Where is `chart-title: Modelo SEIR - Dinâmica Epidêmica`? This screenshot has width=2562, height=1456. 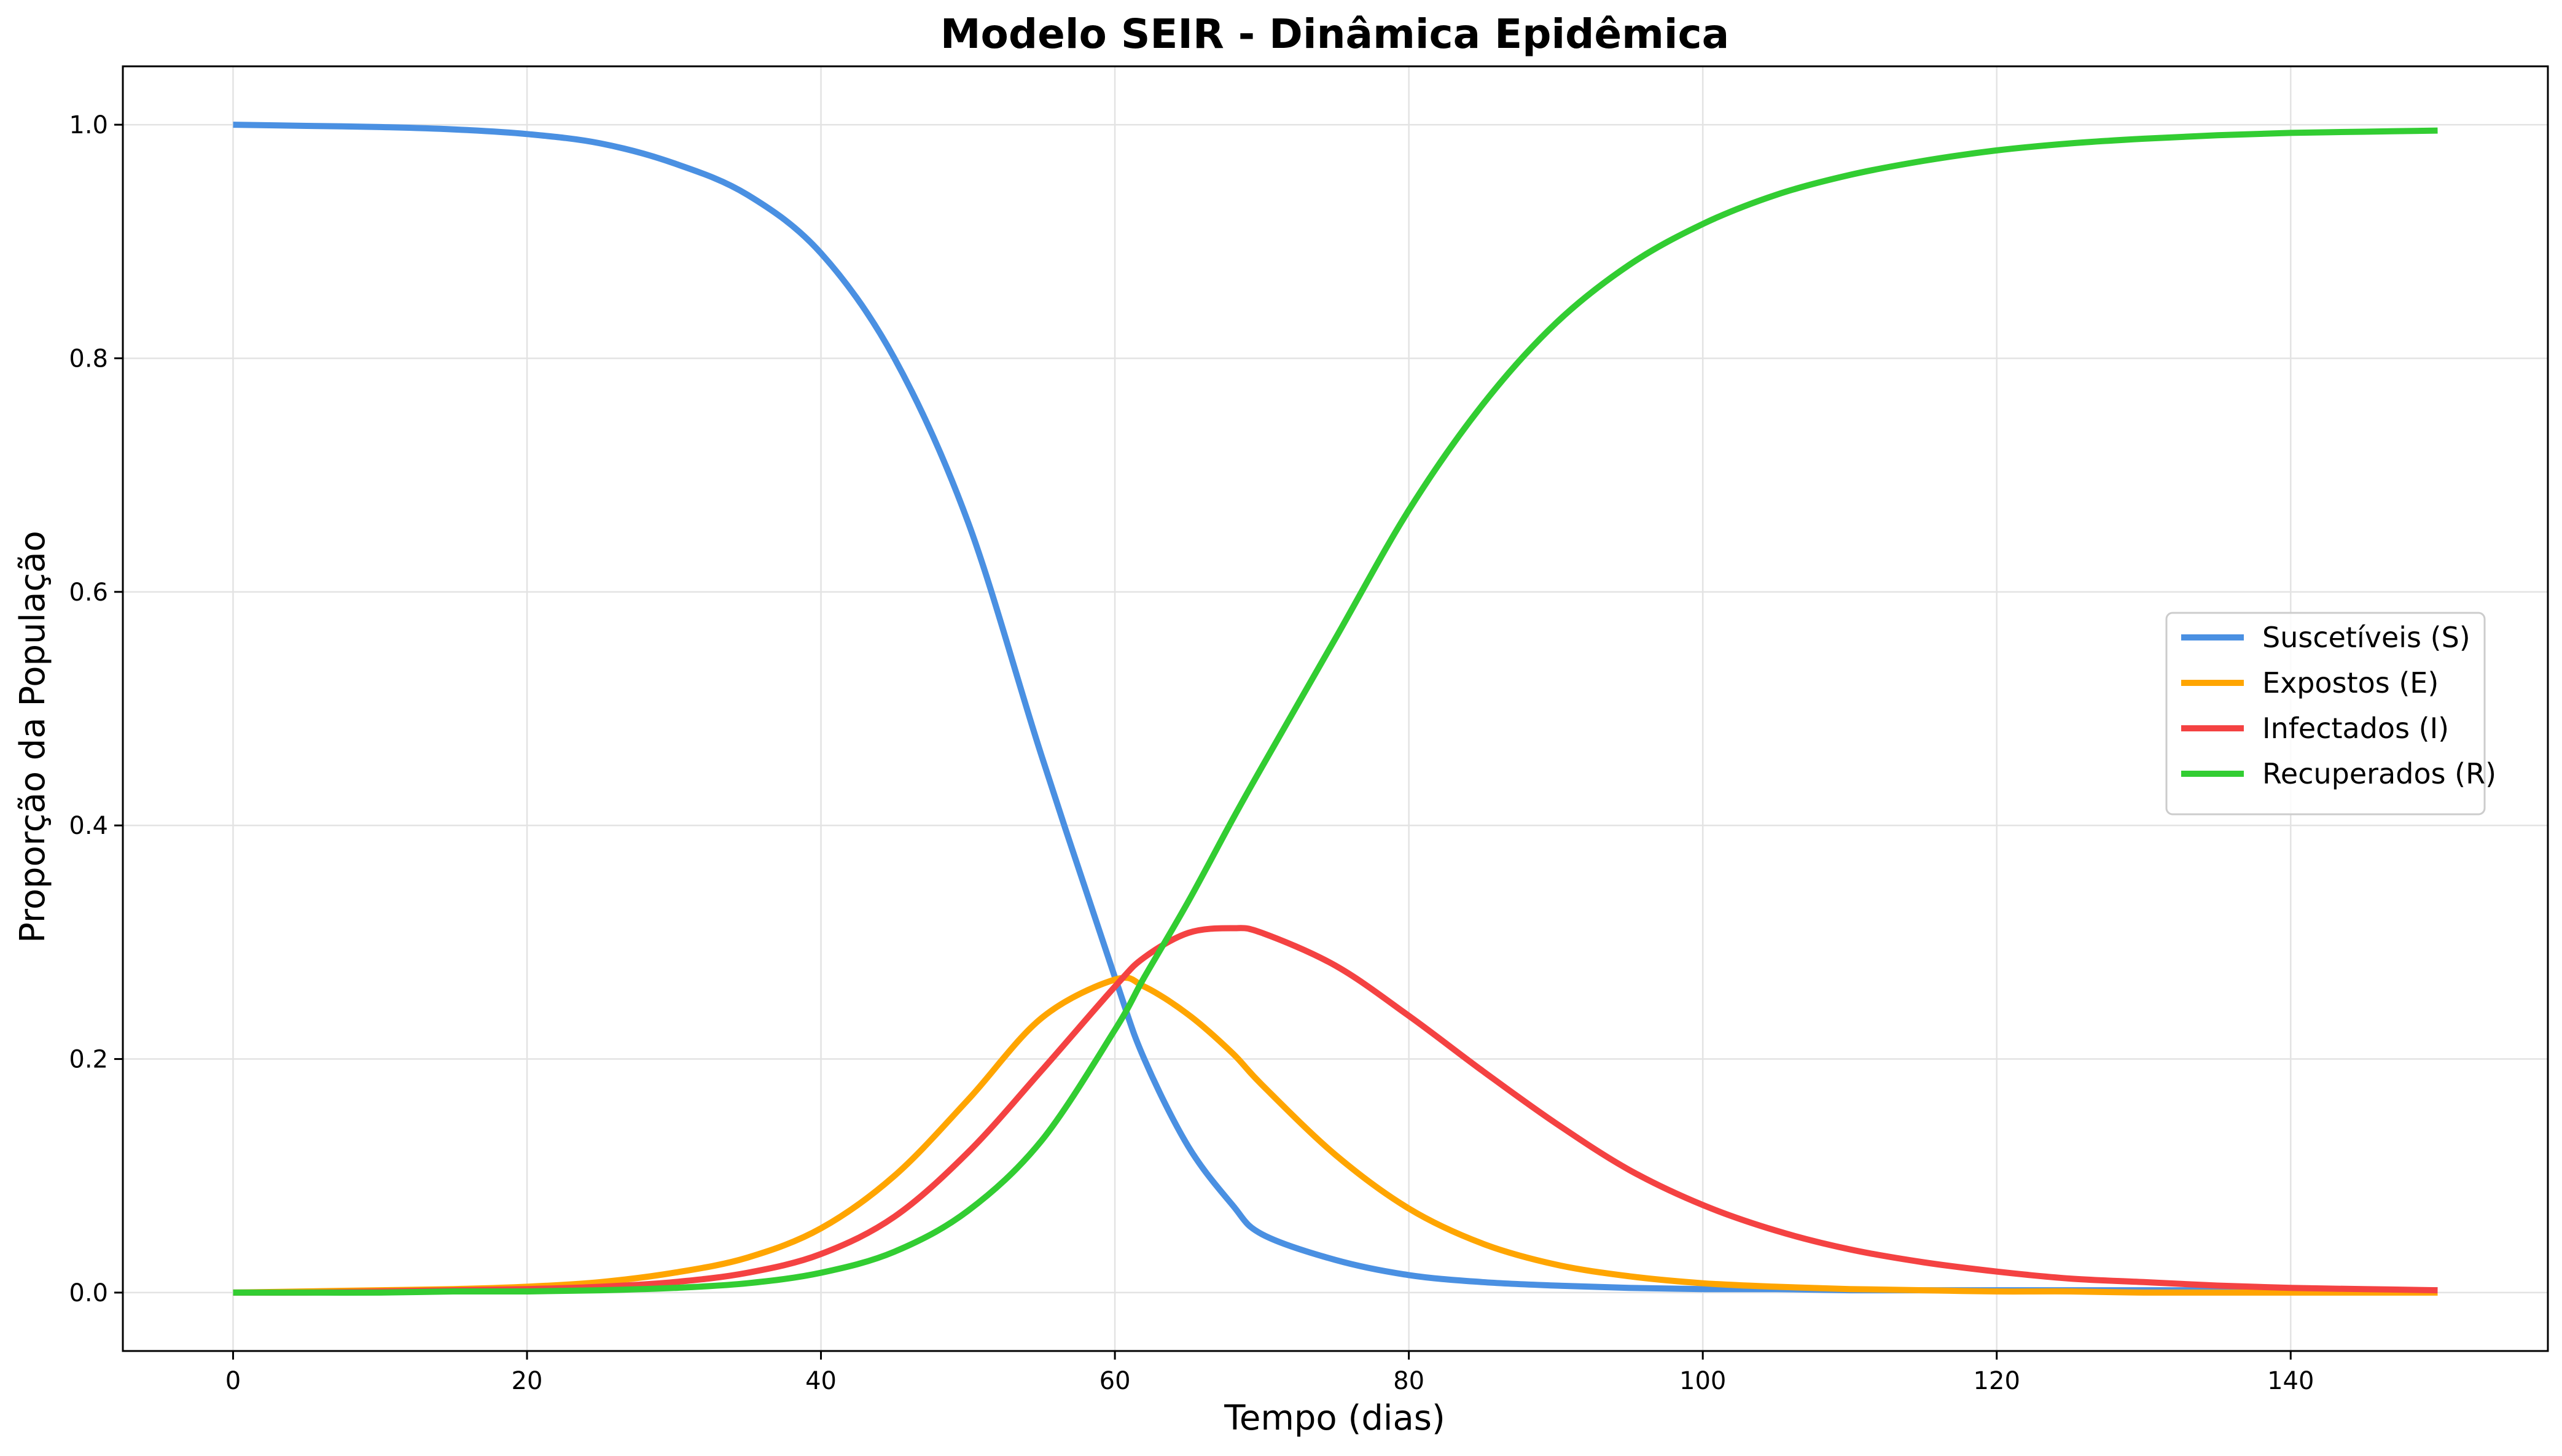 chart-title: Modelo SEIR - Dinâmica Epidêmica is located at coordinates (1334, 34).